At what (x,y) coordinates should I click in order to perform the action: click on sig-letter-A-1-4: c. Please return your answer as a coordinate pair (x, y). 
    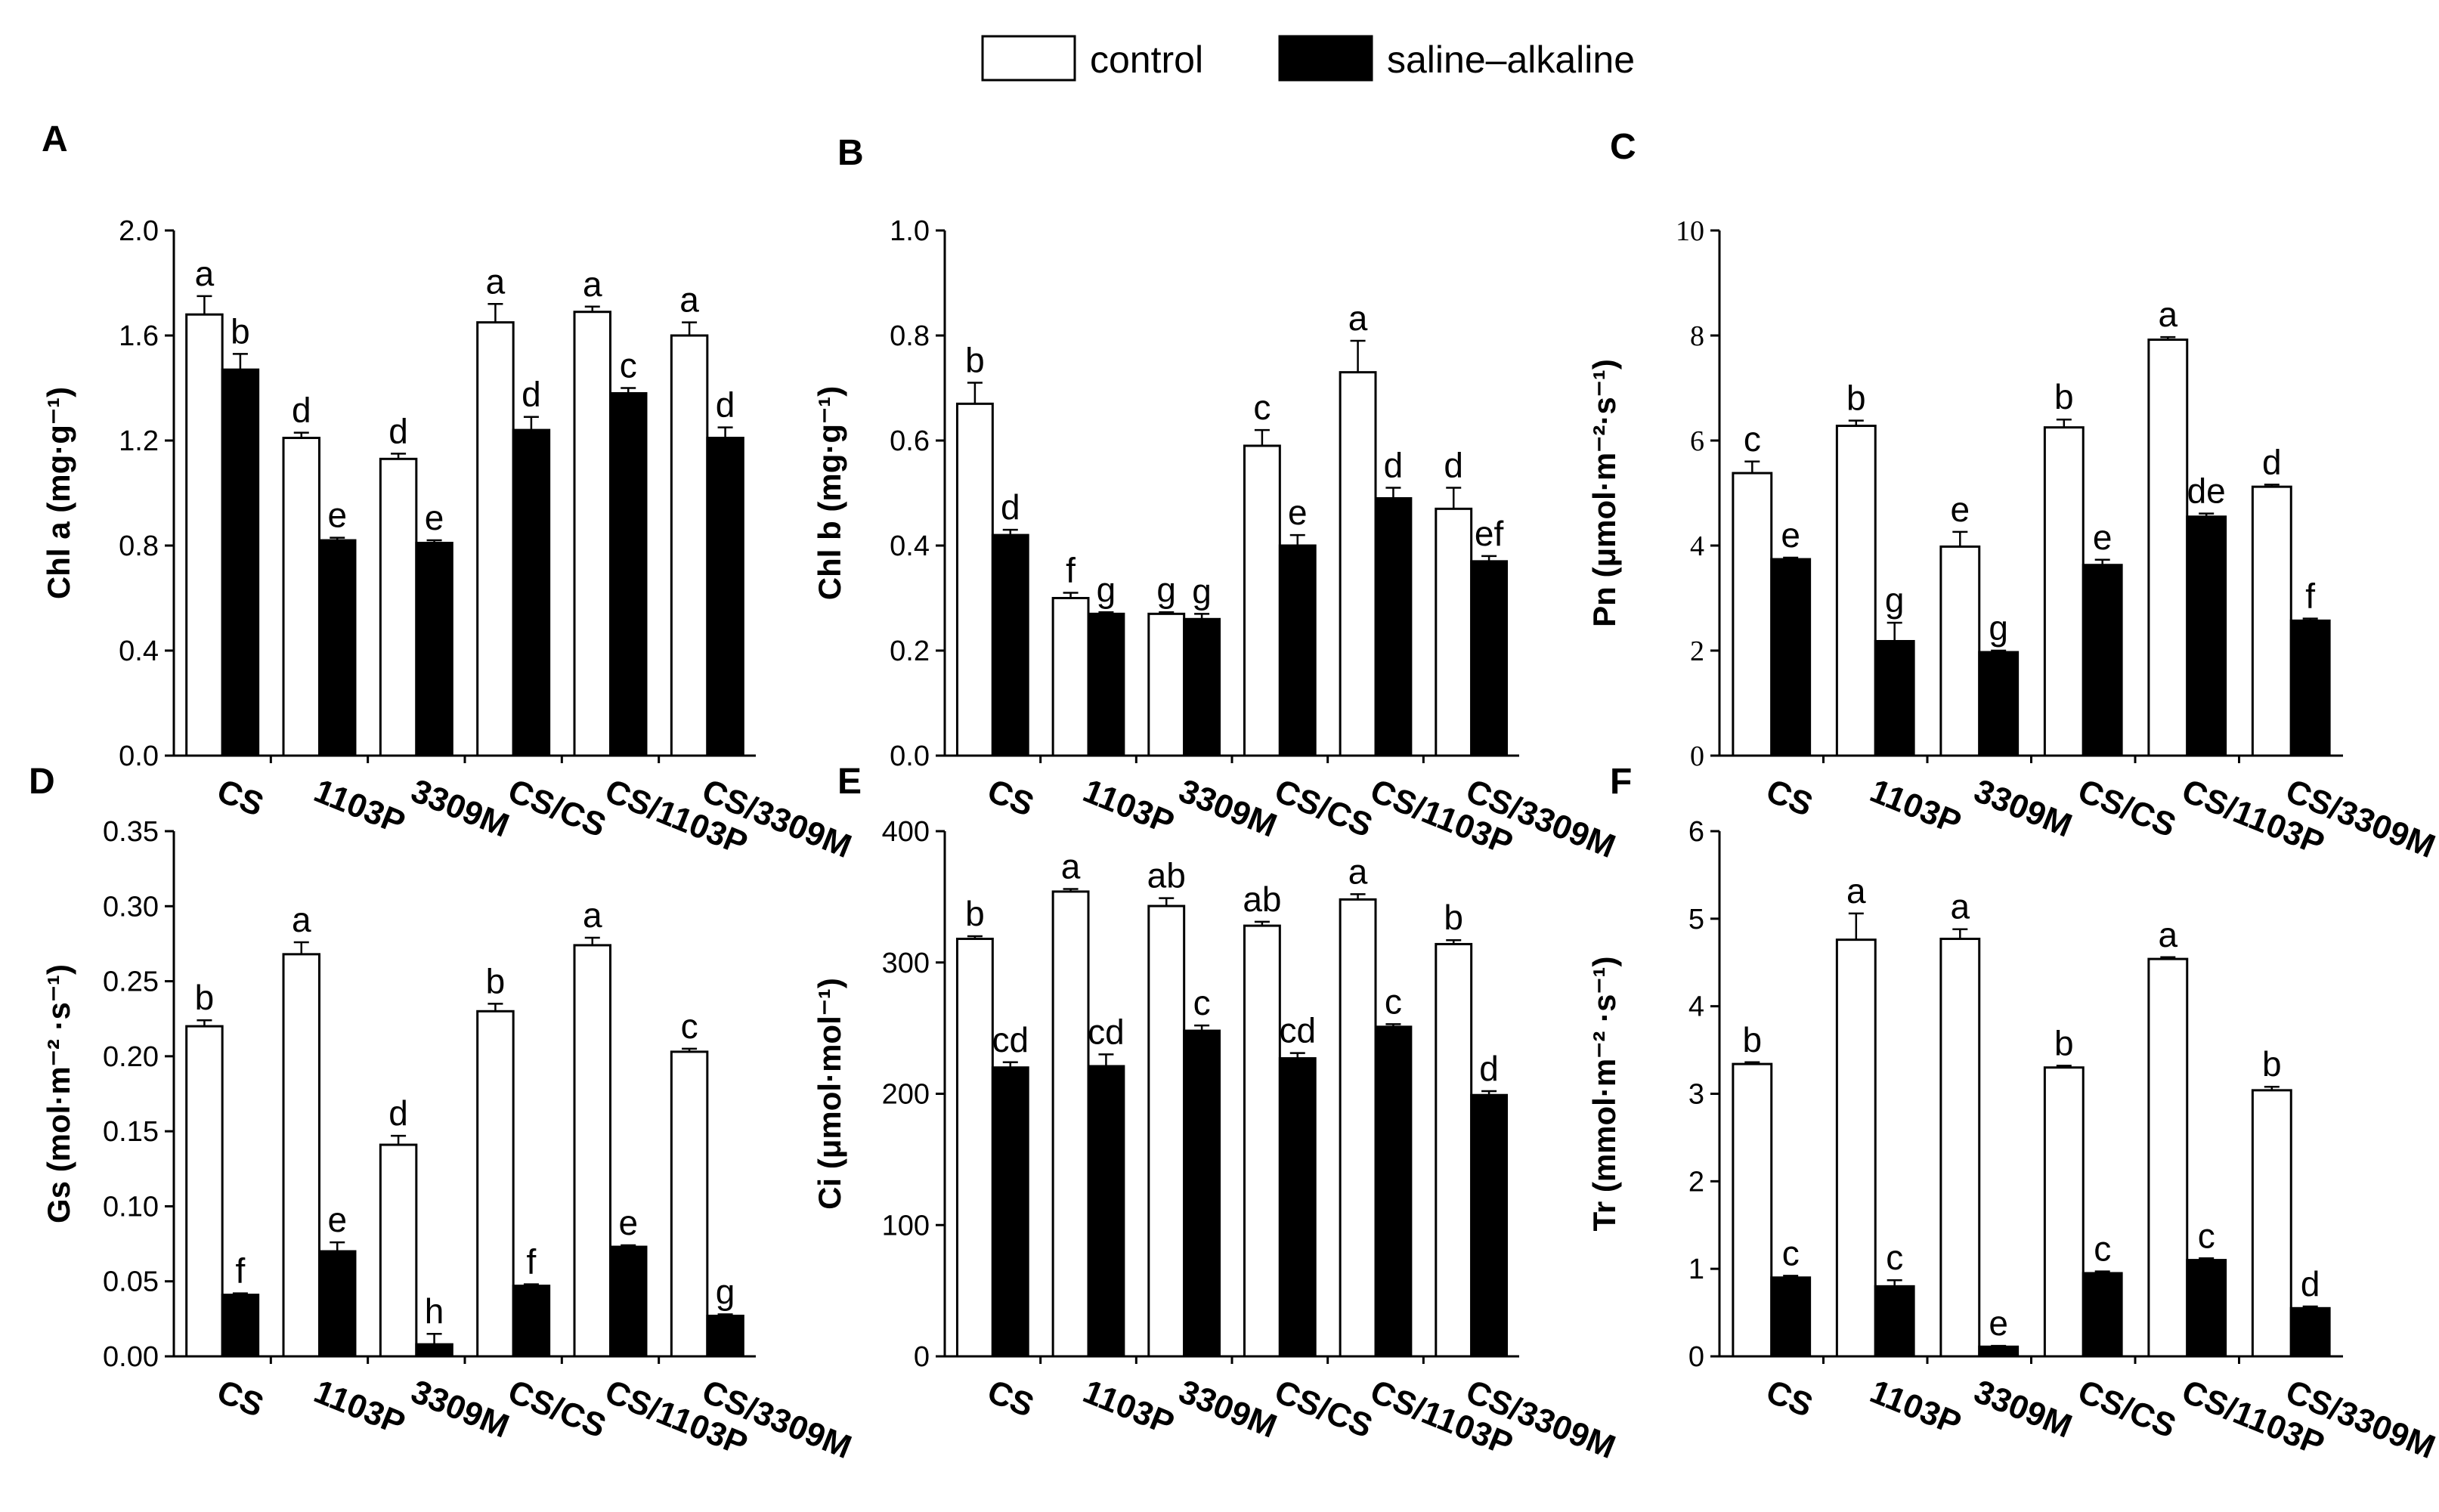
    Looking at the image, I should click on (628, 365).